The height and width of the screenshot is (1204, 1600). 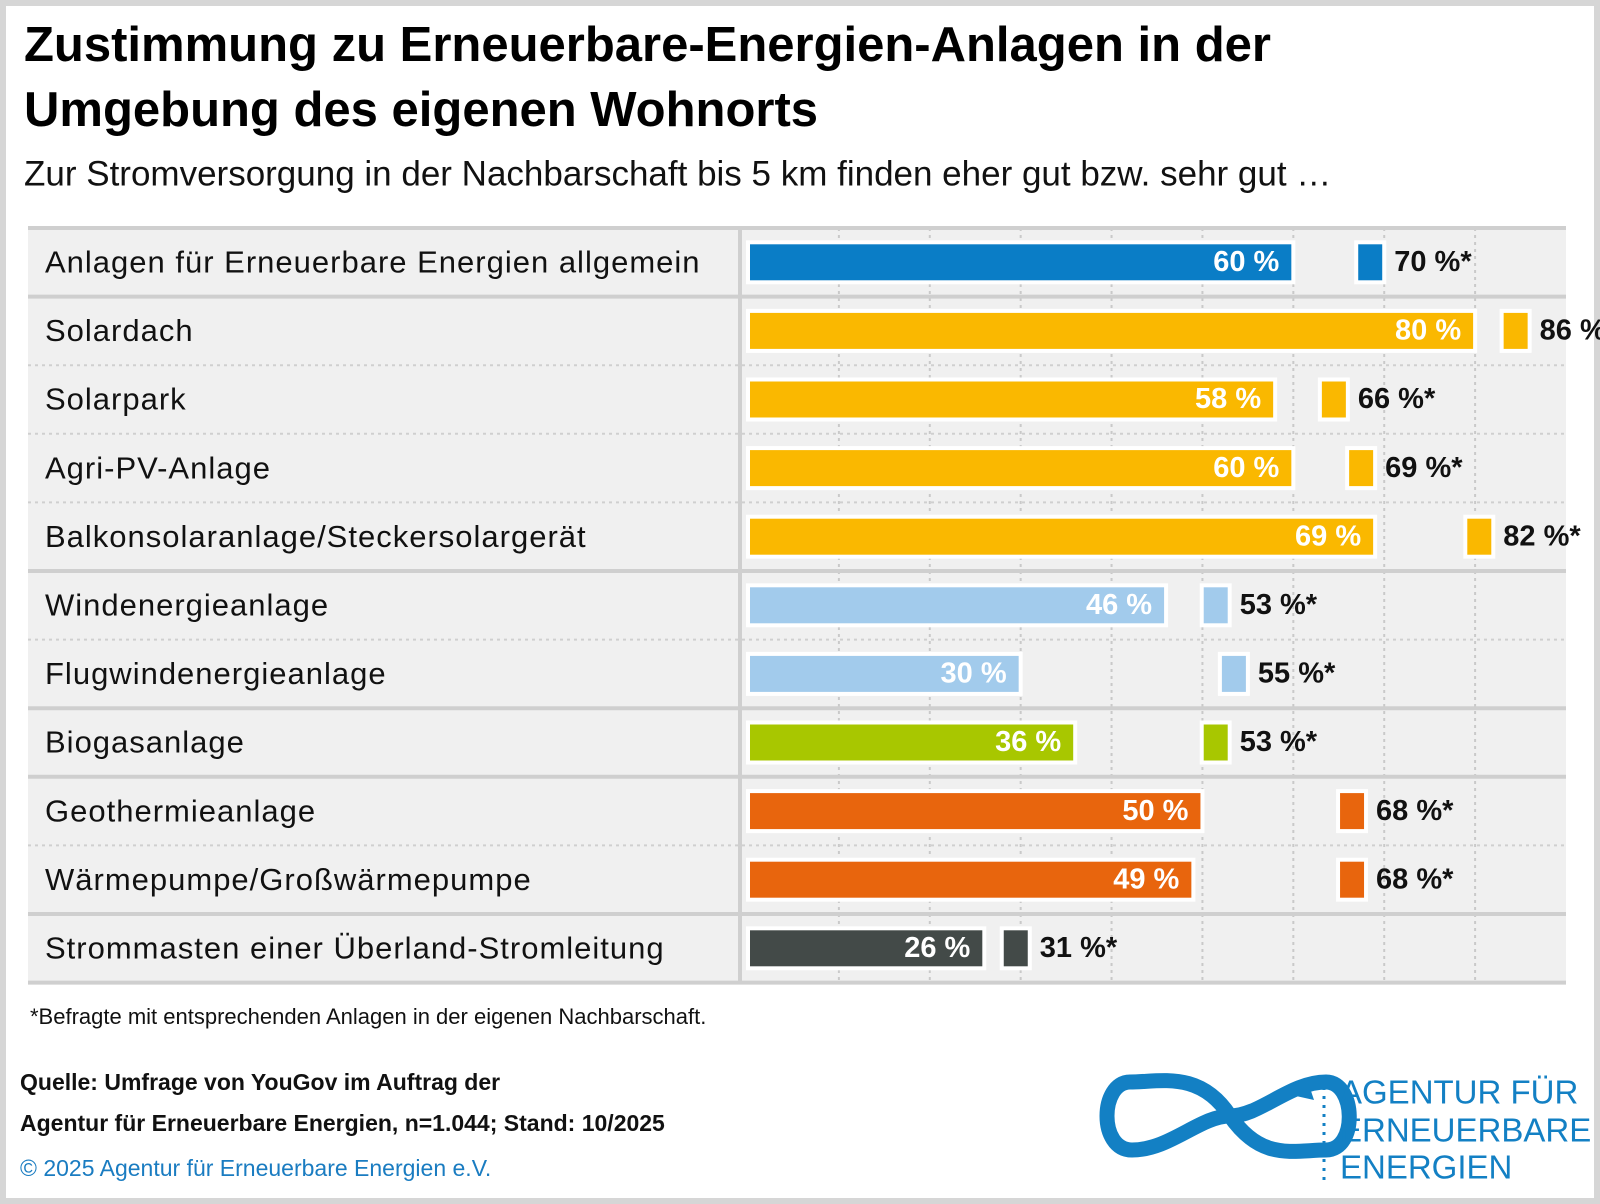 What do you see at coordinates (937, 948) in the screenshot?
I see `bar-label: 26 %` at bounding box center [937, 948].